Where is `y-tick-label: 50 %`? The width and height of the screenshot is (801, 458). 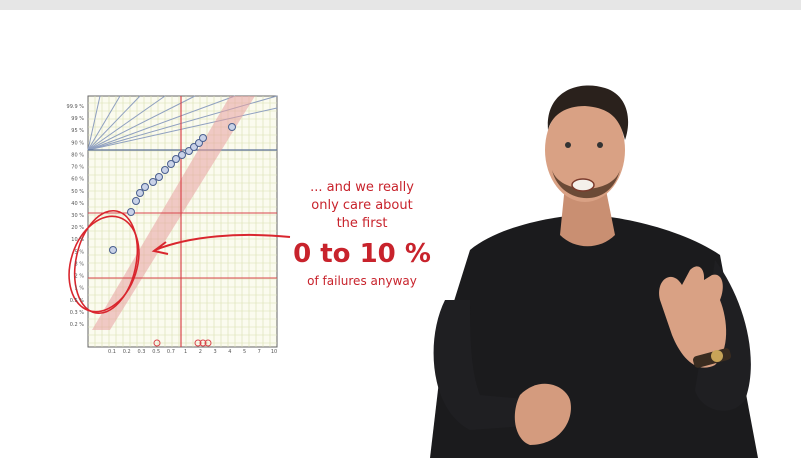 y-tick-label: 50 % is located at coordinates (77, 192).